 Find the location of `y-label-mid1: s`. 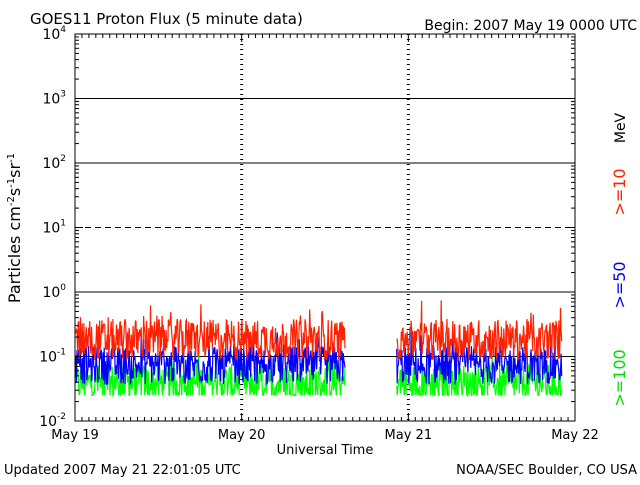

y-label-mid1: s is located at coordinates (14, 192).